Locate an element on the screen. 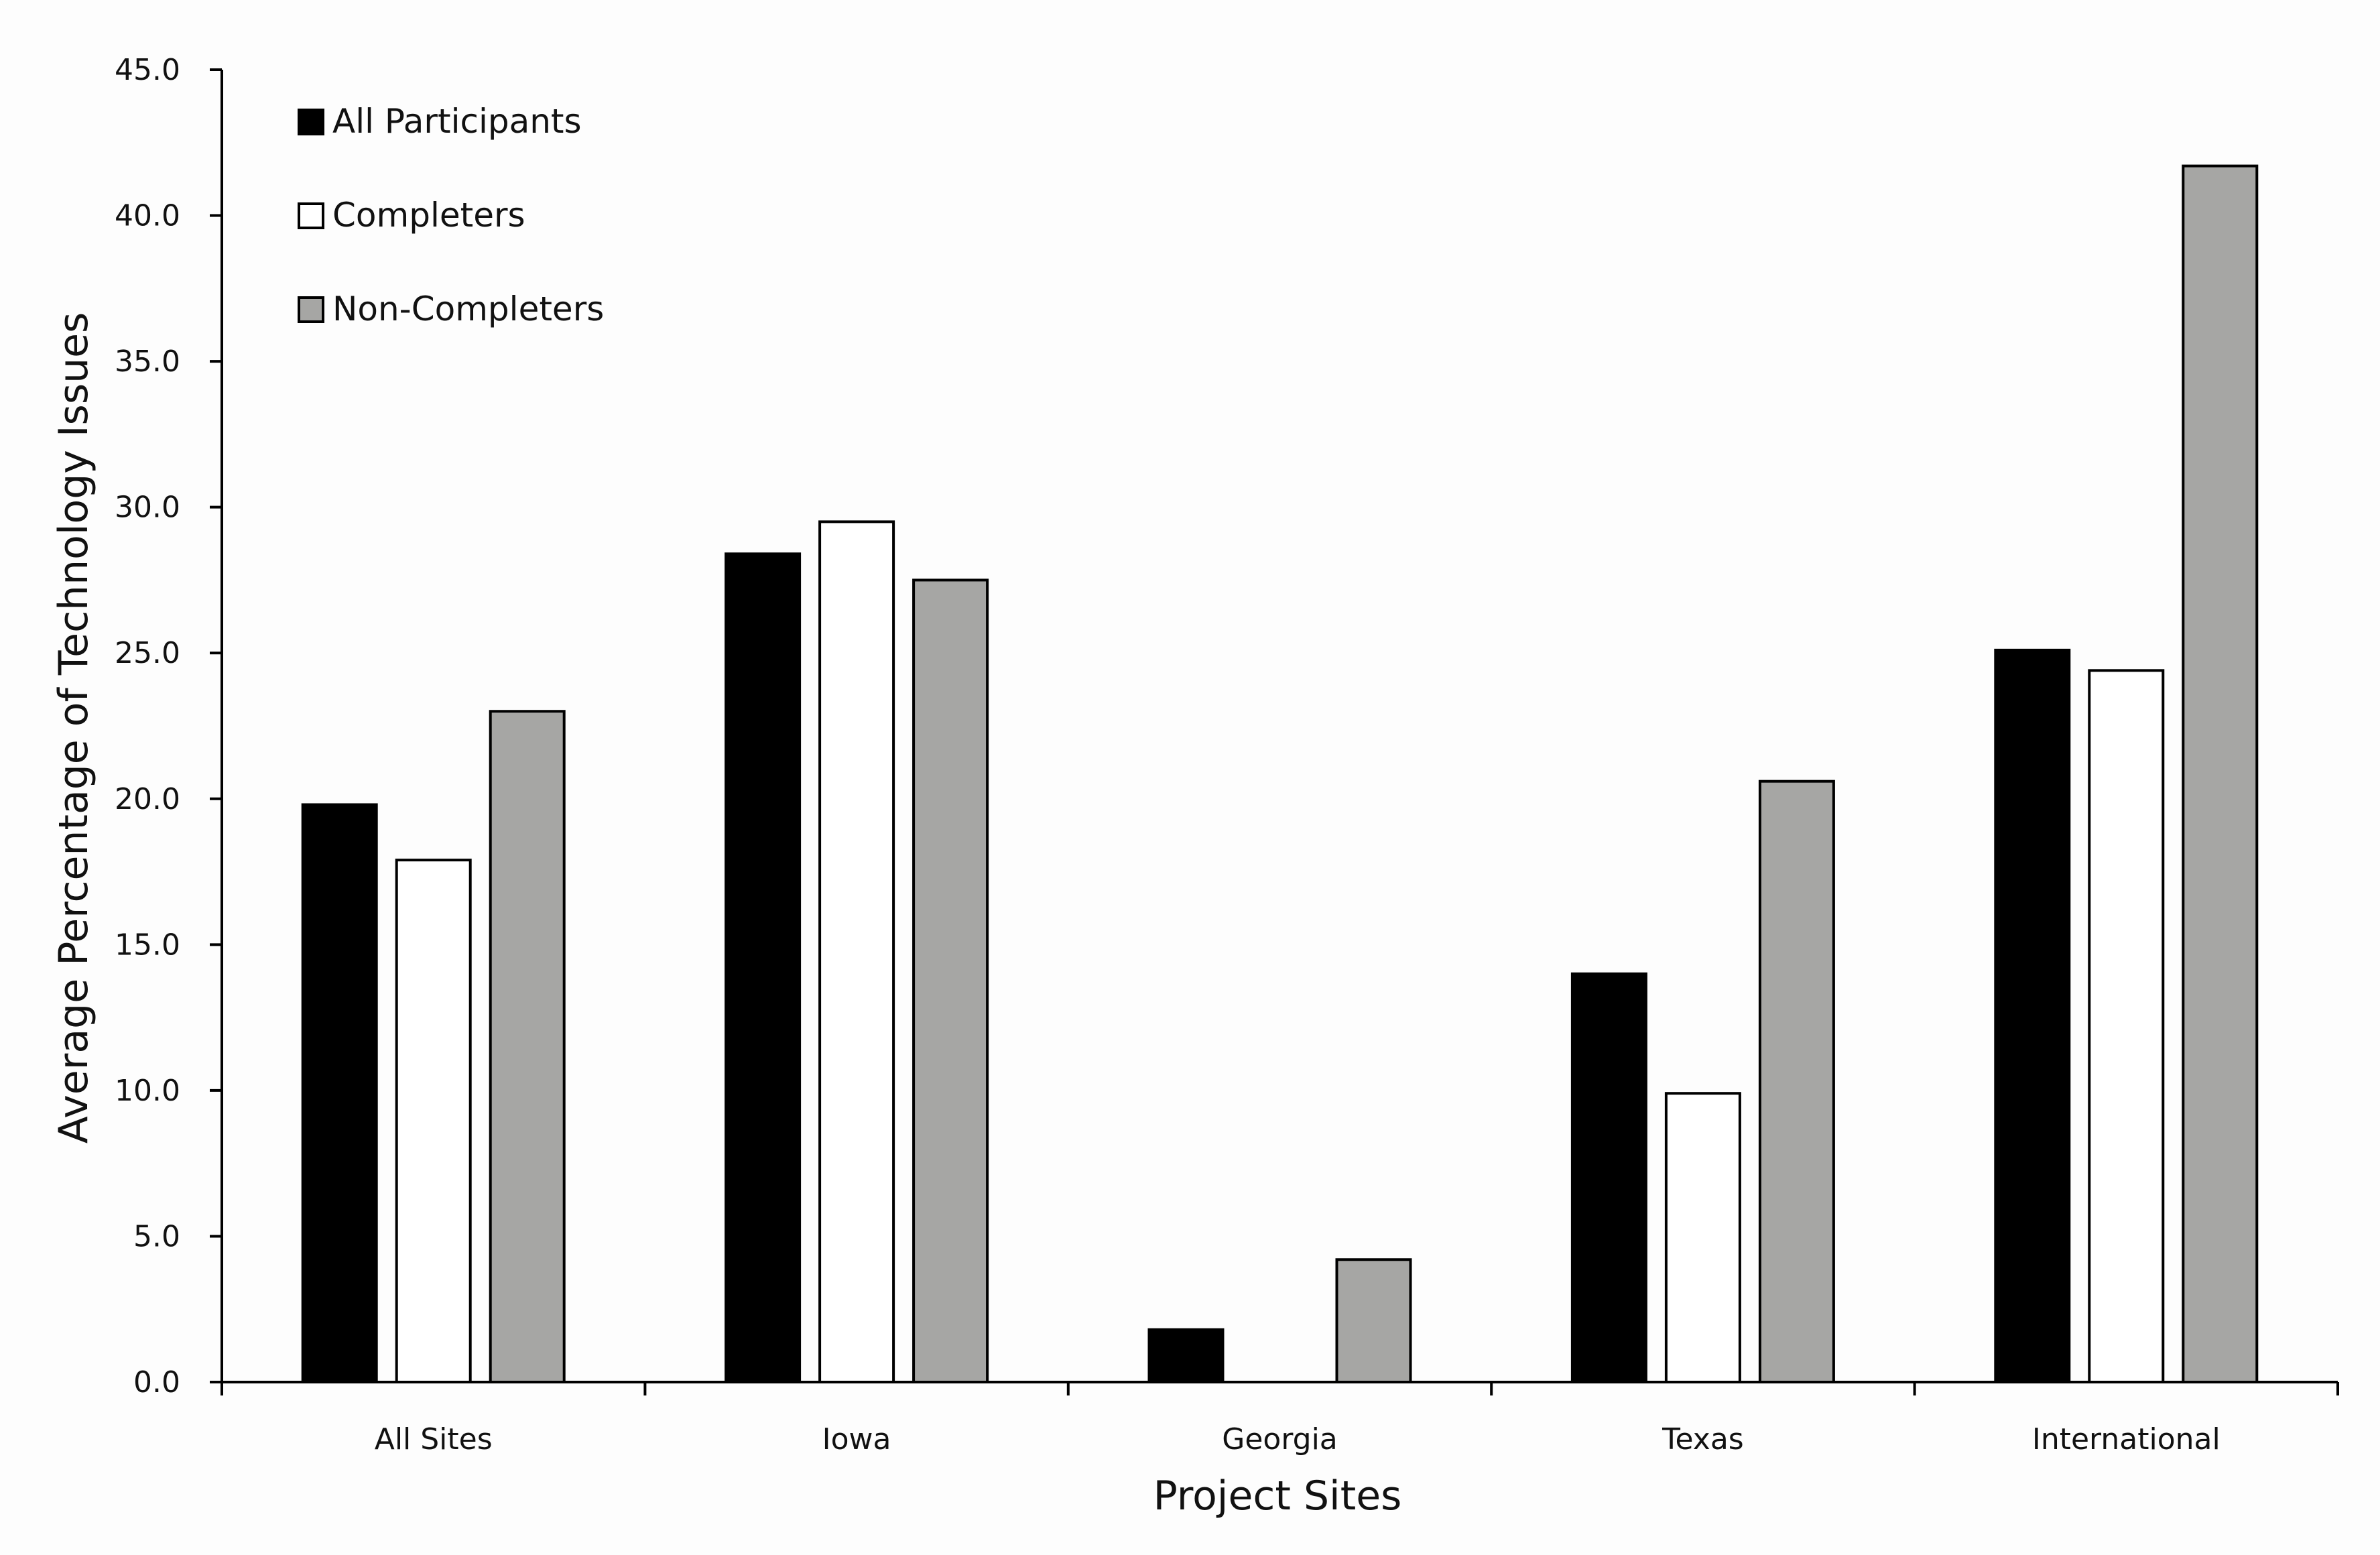  legend-label: All Participants is located at coordinates (457, 121).